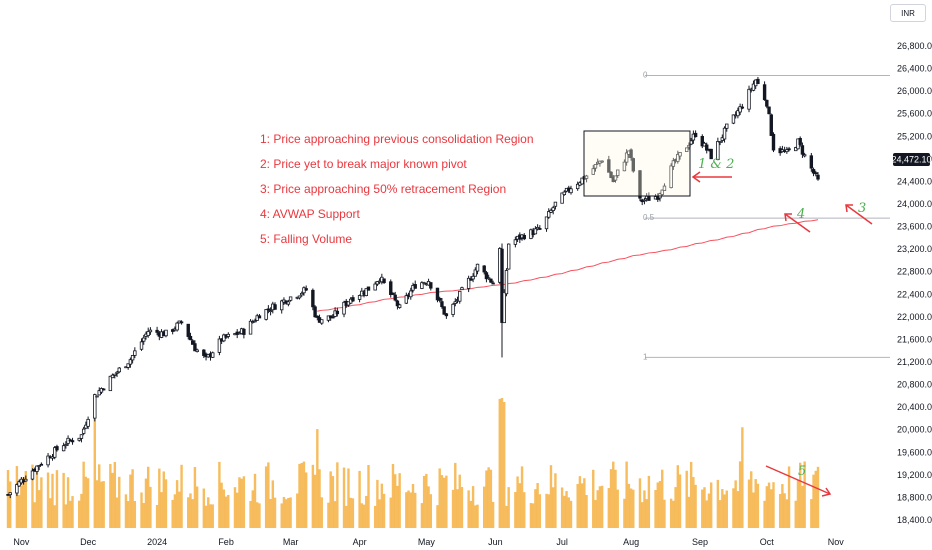 This screenshot has width=932, height=550. I want to click on x-tick-label: Dec, so click(88, 542).